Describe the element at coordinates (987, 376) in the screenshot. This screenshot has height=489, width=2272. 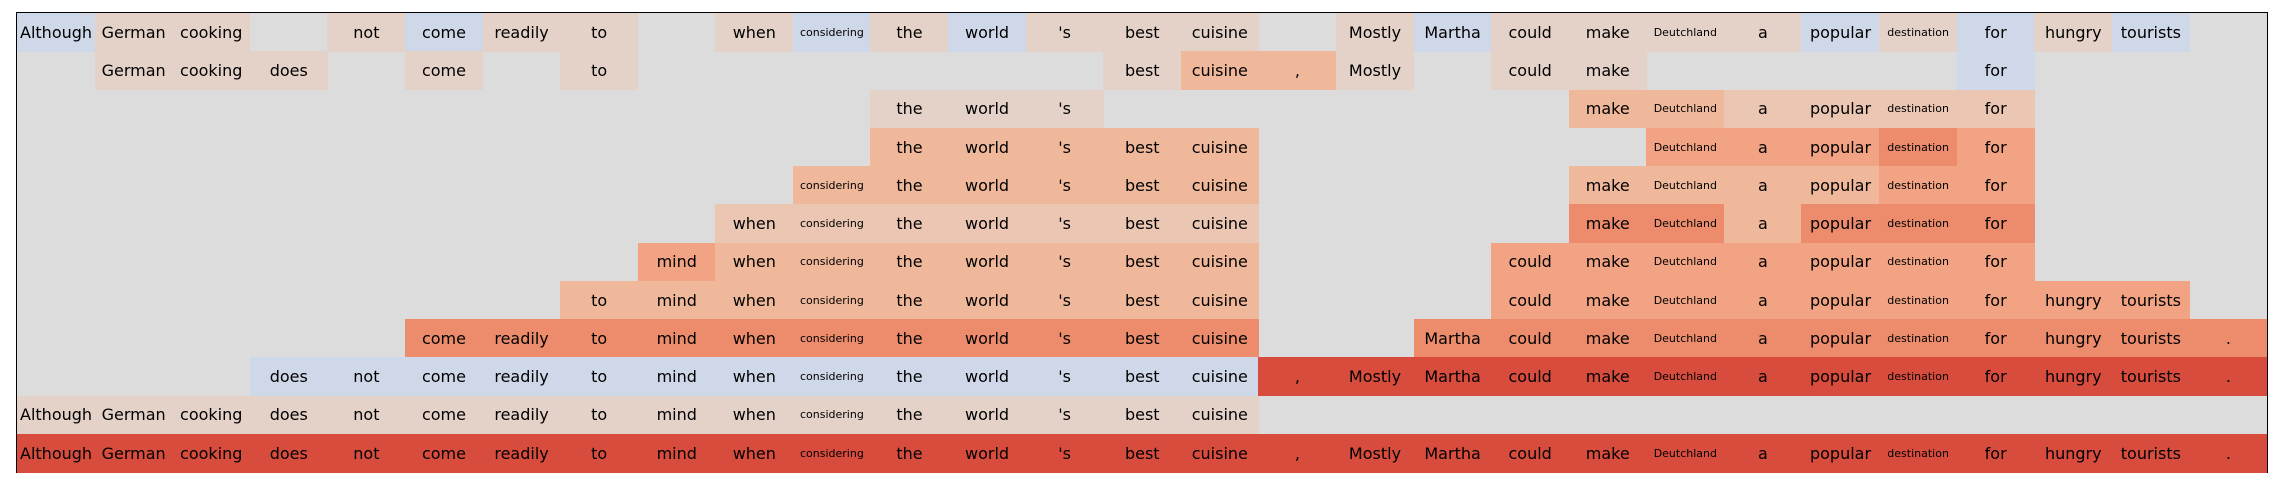
I see `token-cell: world` at that location.